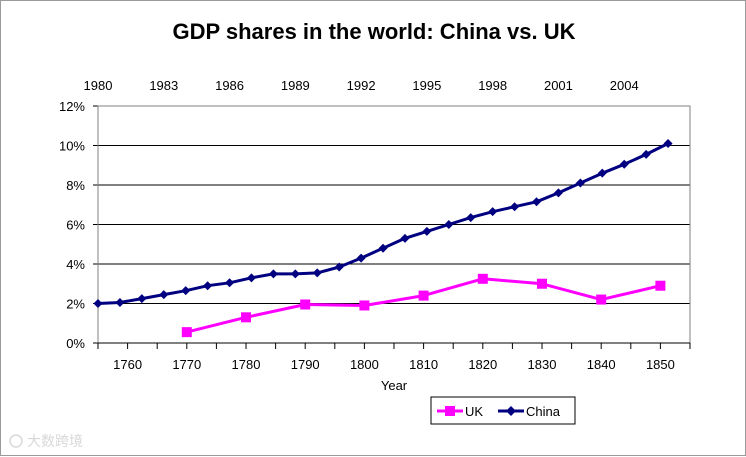  What do you see at coordinates (394, 385) in the screenshot?
I see `x-axis-label: Year` at bounding box center [394, 385].